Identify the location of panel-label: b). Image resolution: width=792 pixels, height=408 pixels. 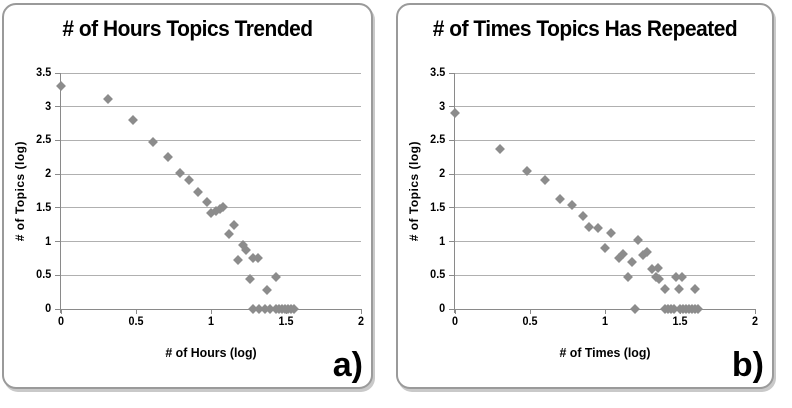
(747, 365).